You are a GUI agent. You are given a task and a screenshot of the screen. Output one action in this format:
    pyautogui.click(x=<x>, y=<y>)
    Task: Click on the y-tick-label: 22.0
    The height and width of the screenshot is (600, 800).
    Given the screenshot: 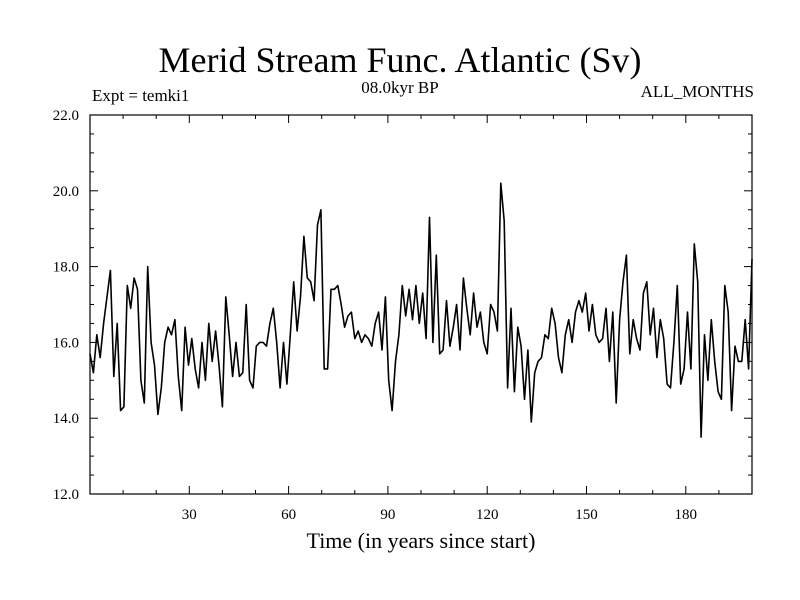 What is the action you would take?
    pyautogui.click(x=66, y=116)
    